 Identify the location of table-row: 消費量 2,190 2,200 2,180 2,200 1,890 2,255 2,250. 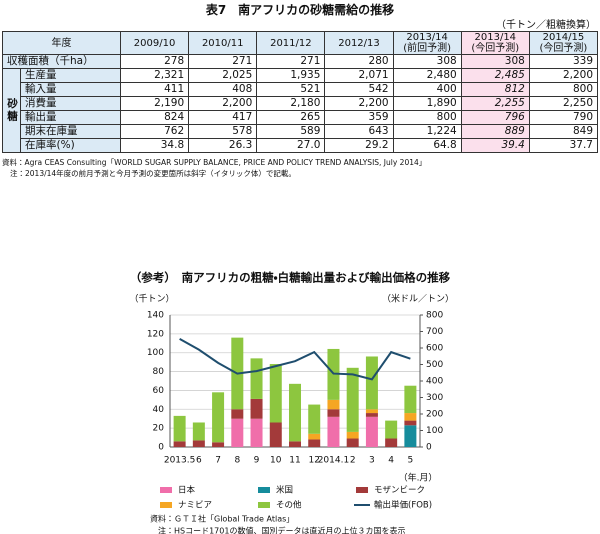
(301, 103).